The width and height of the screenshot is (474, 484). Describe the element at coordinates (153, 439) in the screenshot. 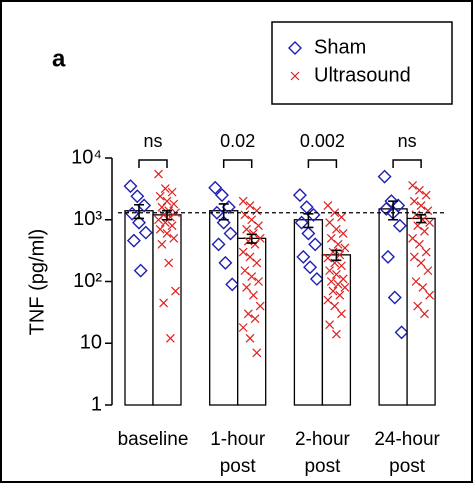

I see `x-tick-label: baseline` at that location.